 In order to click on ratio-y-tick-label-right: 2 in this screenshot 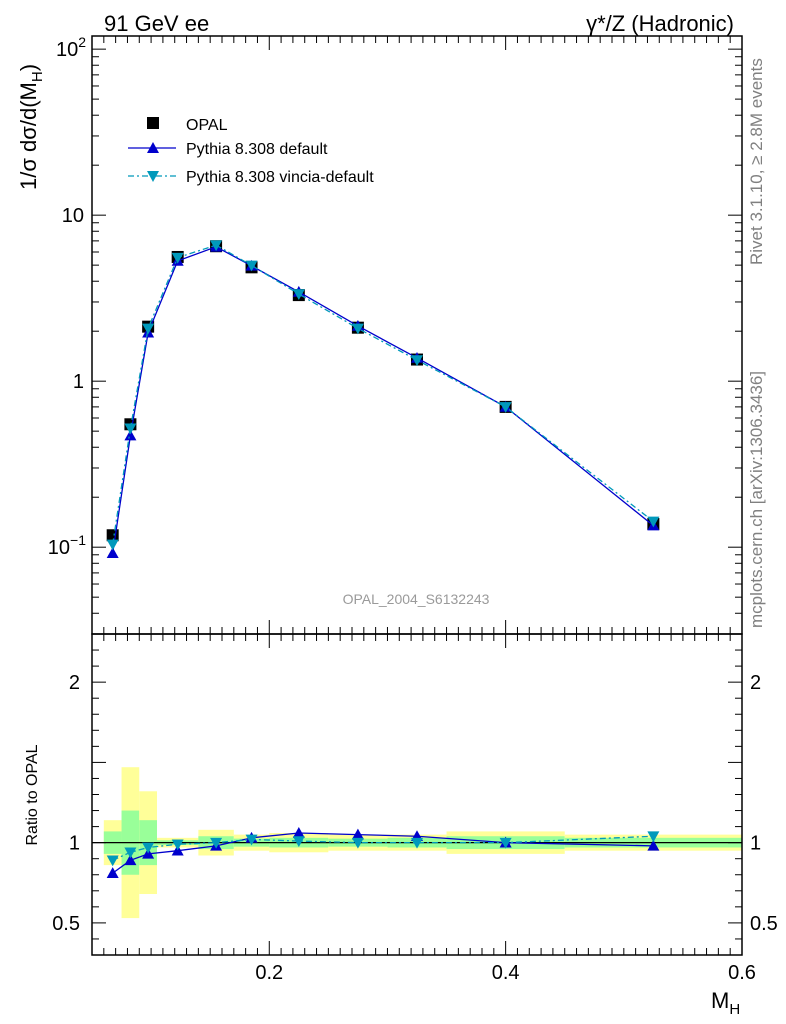, I will do `click(755, 683)`.